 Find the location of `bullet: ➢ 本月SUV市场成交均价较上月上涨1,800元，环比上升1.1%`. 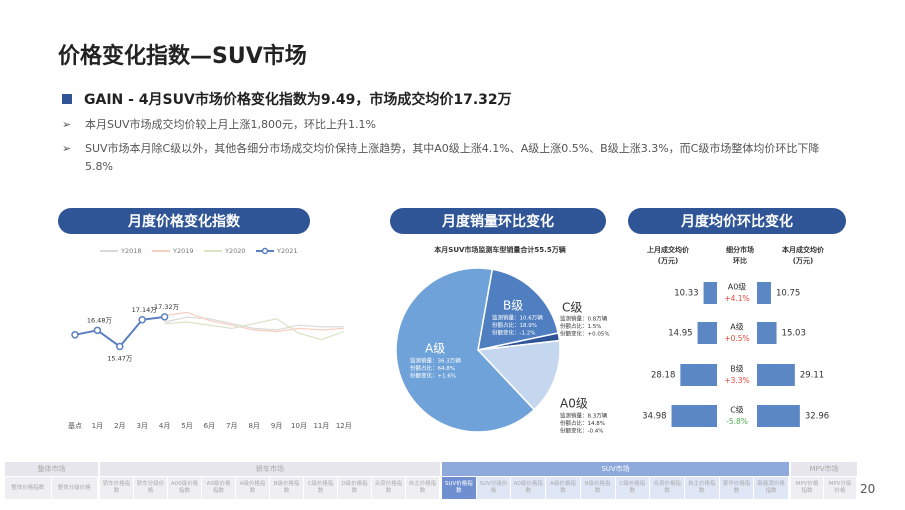

bullet: ➢ 本月SUV市场成交均价较上月上涨1,800元，环比上升1.1% is located at coordinates (452, 125).